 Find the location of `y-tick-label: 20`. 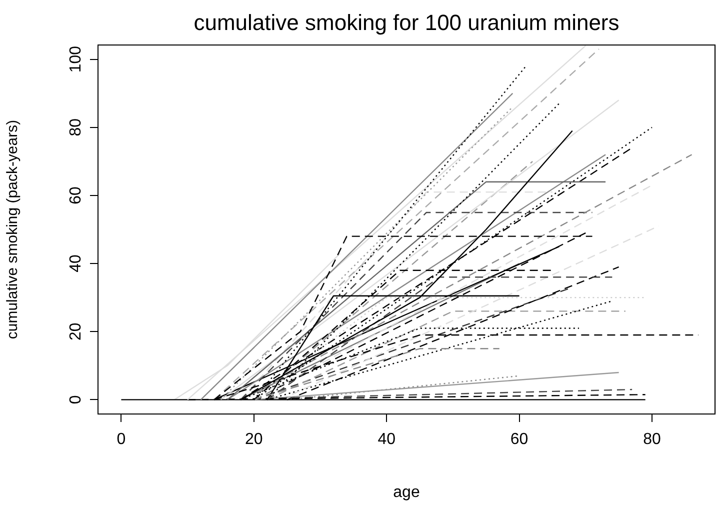

y-tick-label: 20 is located at coordinates (75, 331).